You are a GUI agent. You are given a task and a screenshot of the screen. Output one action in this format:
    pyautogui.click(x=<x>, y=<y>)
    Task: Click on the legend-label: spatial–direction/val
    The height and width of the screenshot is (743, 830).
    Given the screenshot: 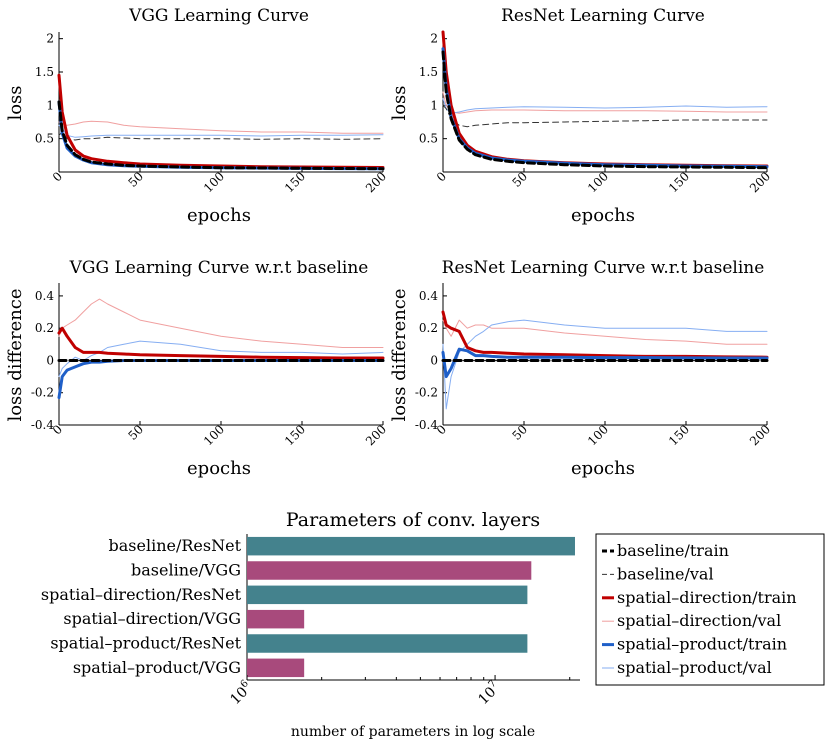 What is the action you would take?
    pyautogui.click(x=699, y=620)
    